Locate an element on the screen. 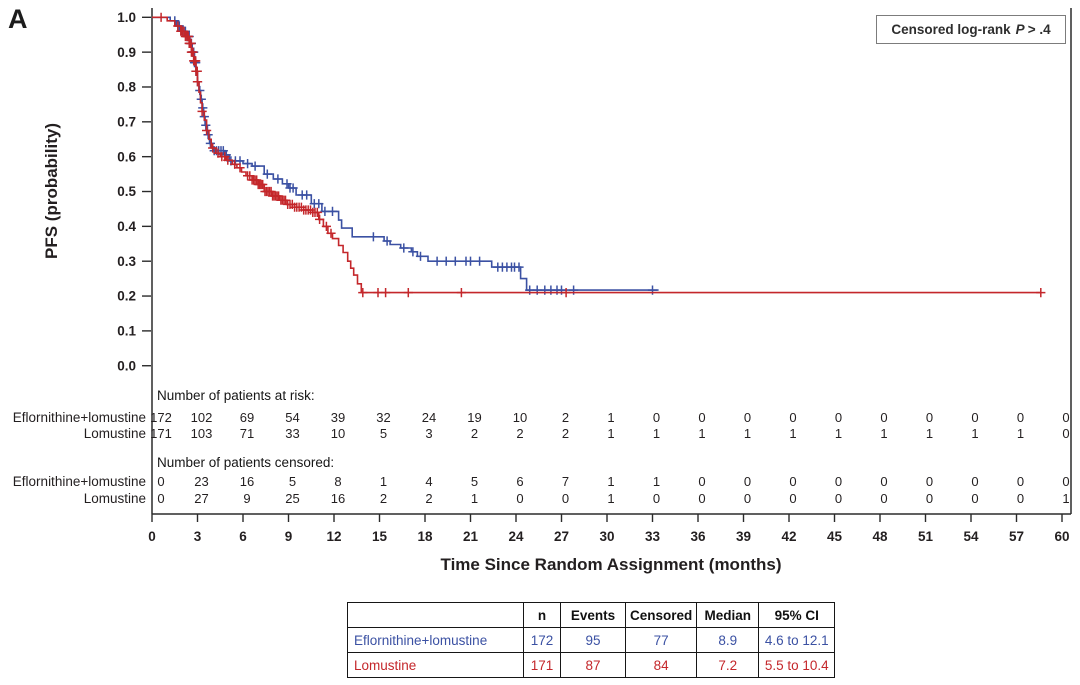  logrank-annotation-p: P is located at coordinates (1020, 29).